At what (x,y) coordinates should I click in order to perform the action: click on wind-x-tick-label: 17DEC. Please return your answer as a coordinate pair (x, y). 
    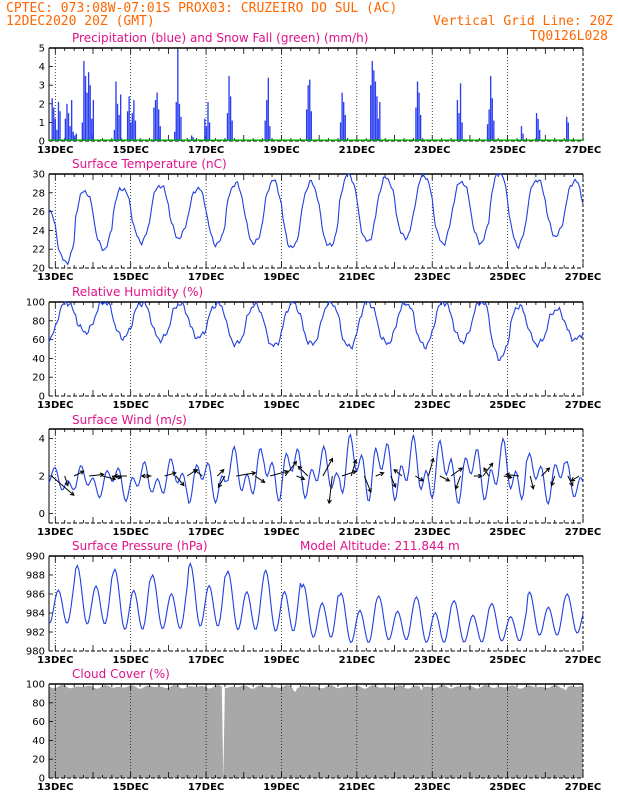
    Looking at the image, I should click on (206, 532).